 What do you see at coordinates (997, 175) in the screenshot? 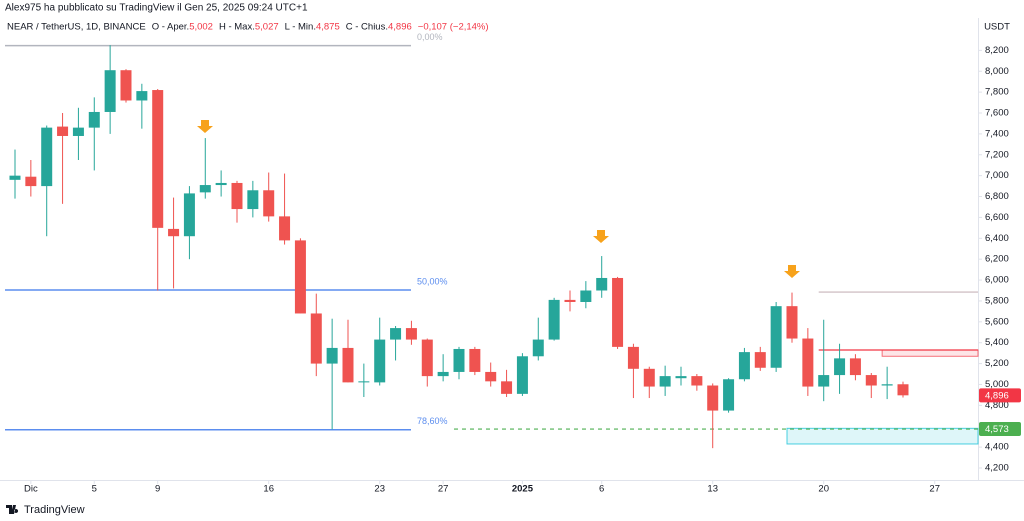
I see `y-tick-label: 7,000` at bounding box center [997, 175].